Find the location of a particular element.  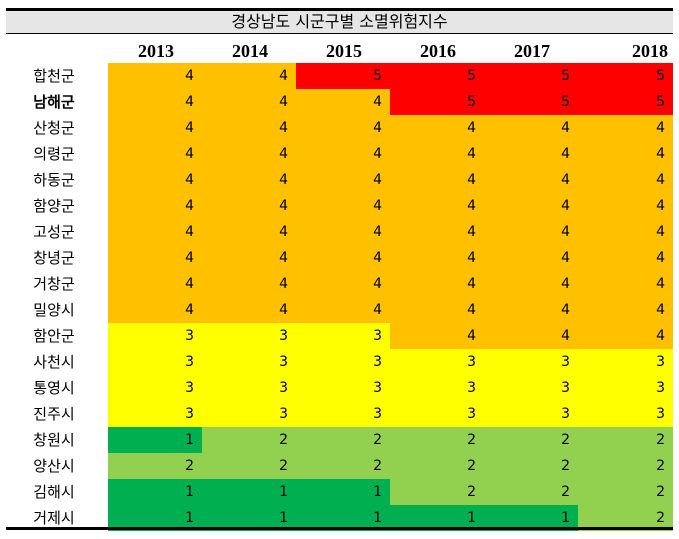

row-label: 밀양시 is located at coordinates (54, 310).